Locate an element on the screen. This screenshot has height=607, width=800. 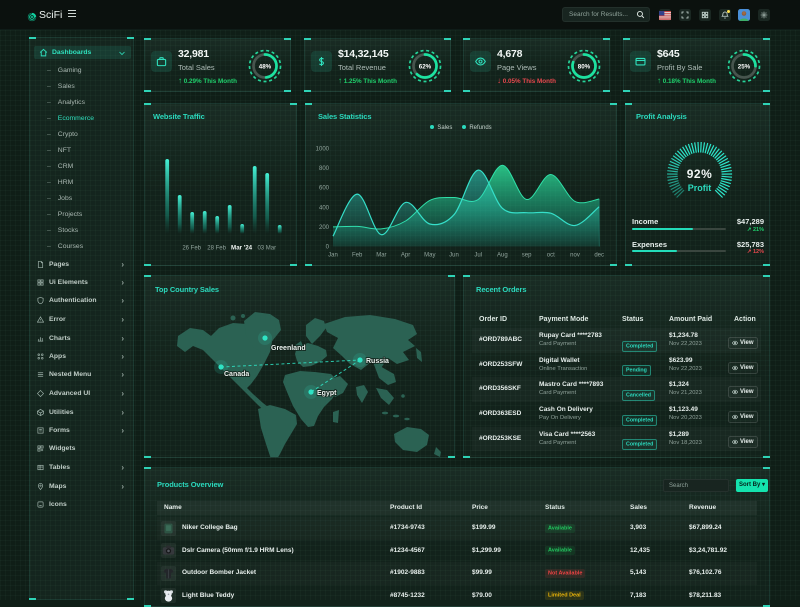
svg-text: 400 is located at coordinates (324, 208).